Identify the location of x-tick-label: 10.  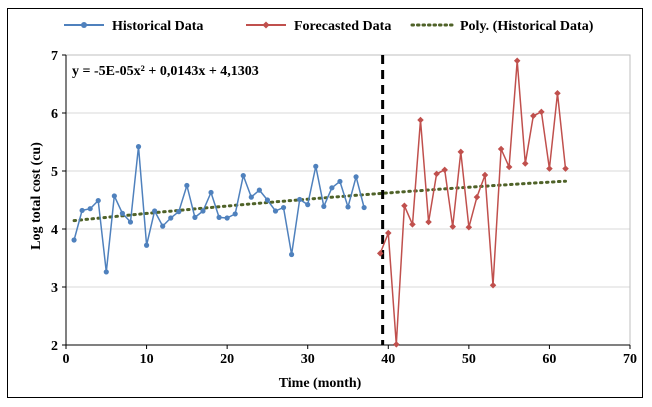
(147, 359).